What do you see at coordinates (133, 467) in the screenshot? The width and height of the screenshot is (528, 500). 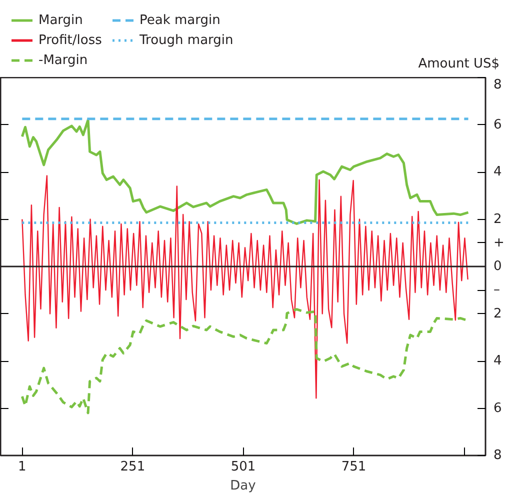 I see `x-tick-label: 251` at bounding box center [133, 467].